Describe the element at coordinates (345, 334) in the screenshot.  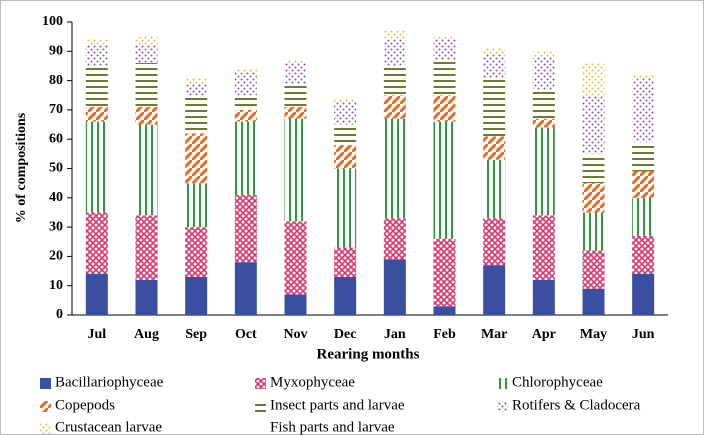
I see `x-tick-label: Dec` at that location.